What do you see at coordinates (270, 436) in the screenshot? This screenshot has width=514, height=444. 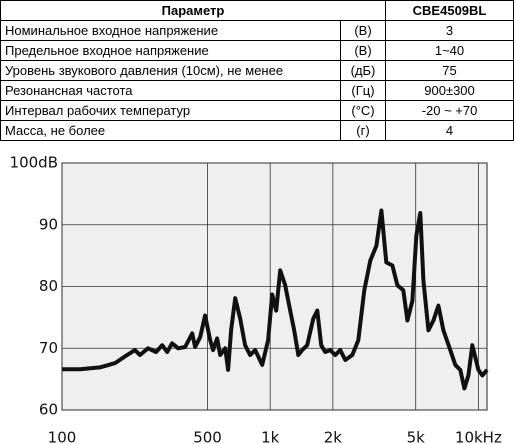 I see `x-tick-label: 1k` at bounding box center [270, 436].